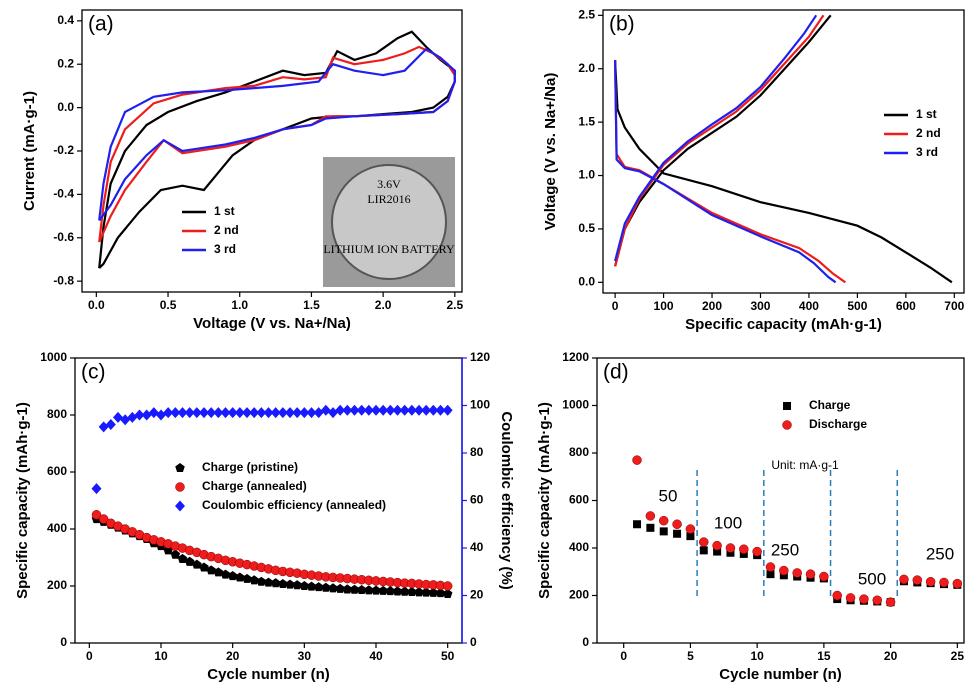  Describe the element at coordinates (294, 505) in the screenshot. I see `legend-label: Coulombic efficiency (annealed)` at that location.